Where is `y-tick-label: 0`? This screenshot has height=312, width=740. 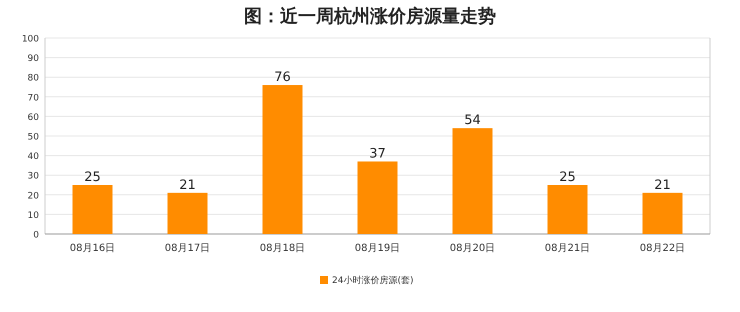
y-tick-label: 0 is located at coordinates (36, 235).